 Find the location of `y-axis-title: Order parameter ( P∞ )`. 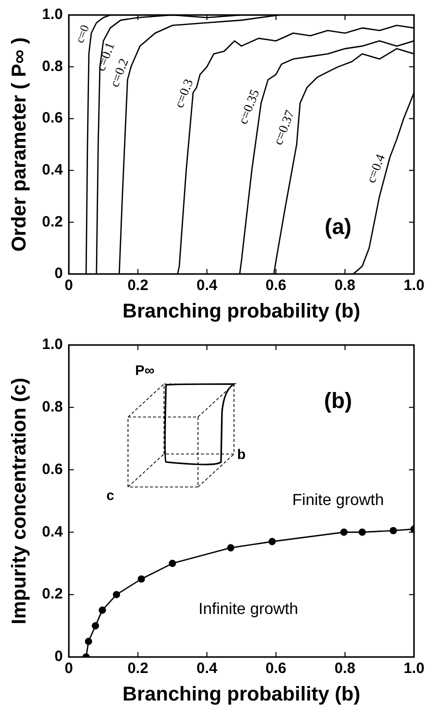

y-axis-title: Order parameter ( P∞ ) is located at coordinates (19, 144).